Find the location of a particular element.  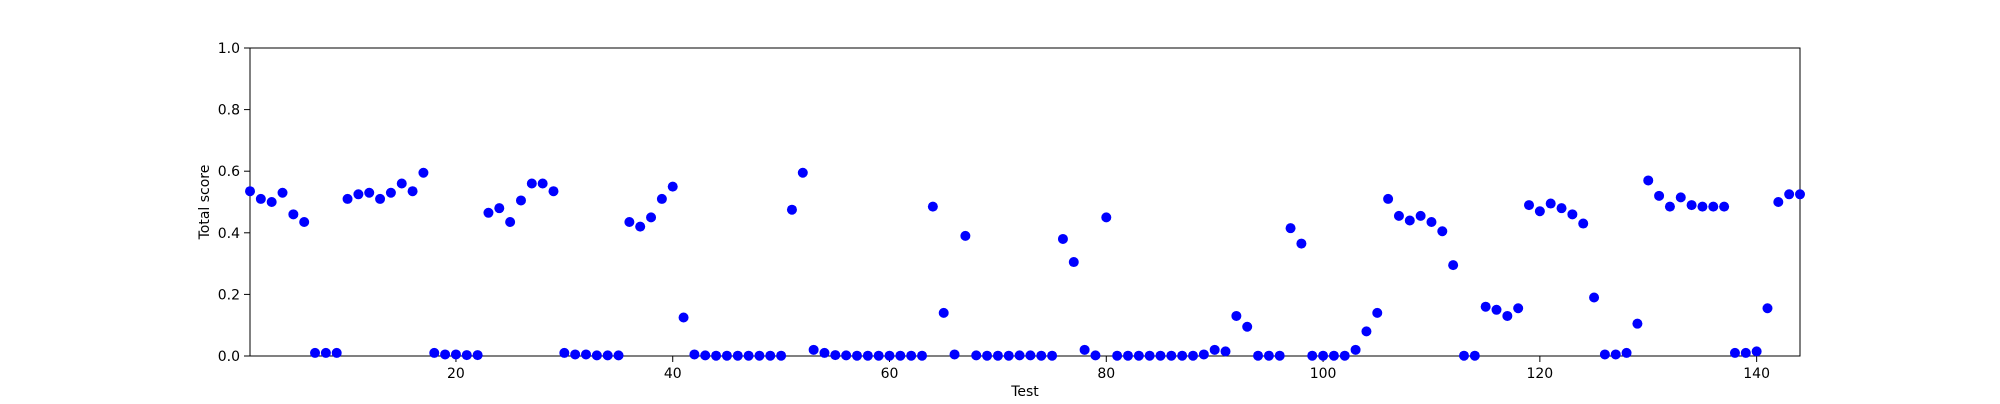

x-tick-label: 40 is located at coordinates (673, 374).